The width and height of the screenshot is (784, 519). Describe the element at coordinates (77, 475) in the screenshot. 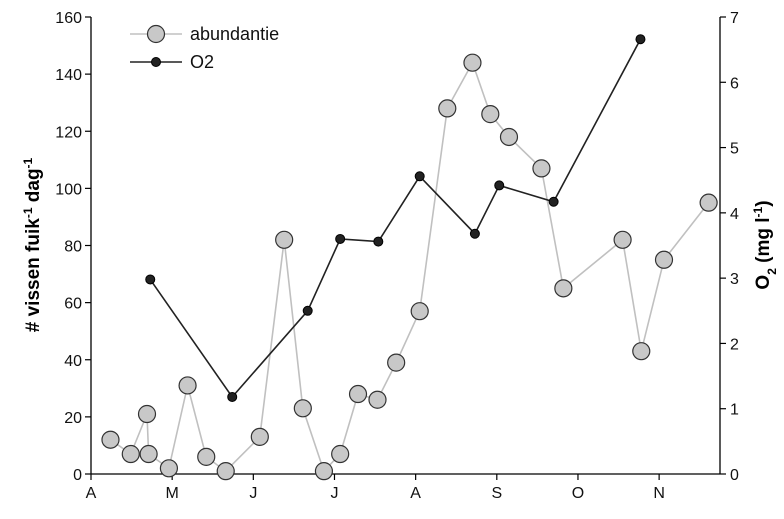

I see `y-left-tick-label: 0` at that location.